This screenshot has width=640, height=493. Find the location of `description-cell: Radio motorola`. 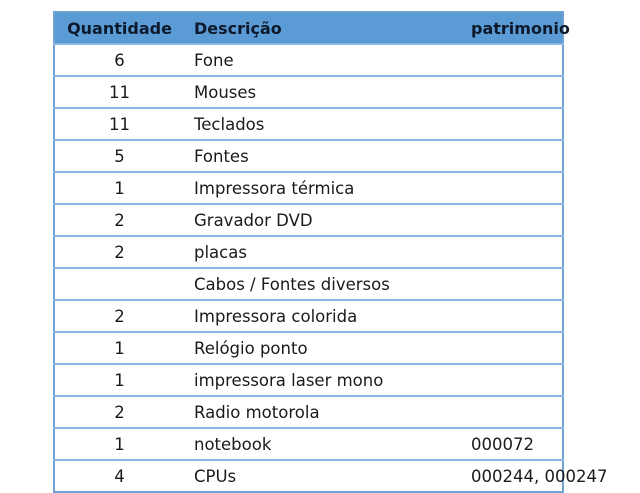

description-cell: Radio motorola is located at coordinates (301, 411).